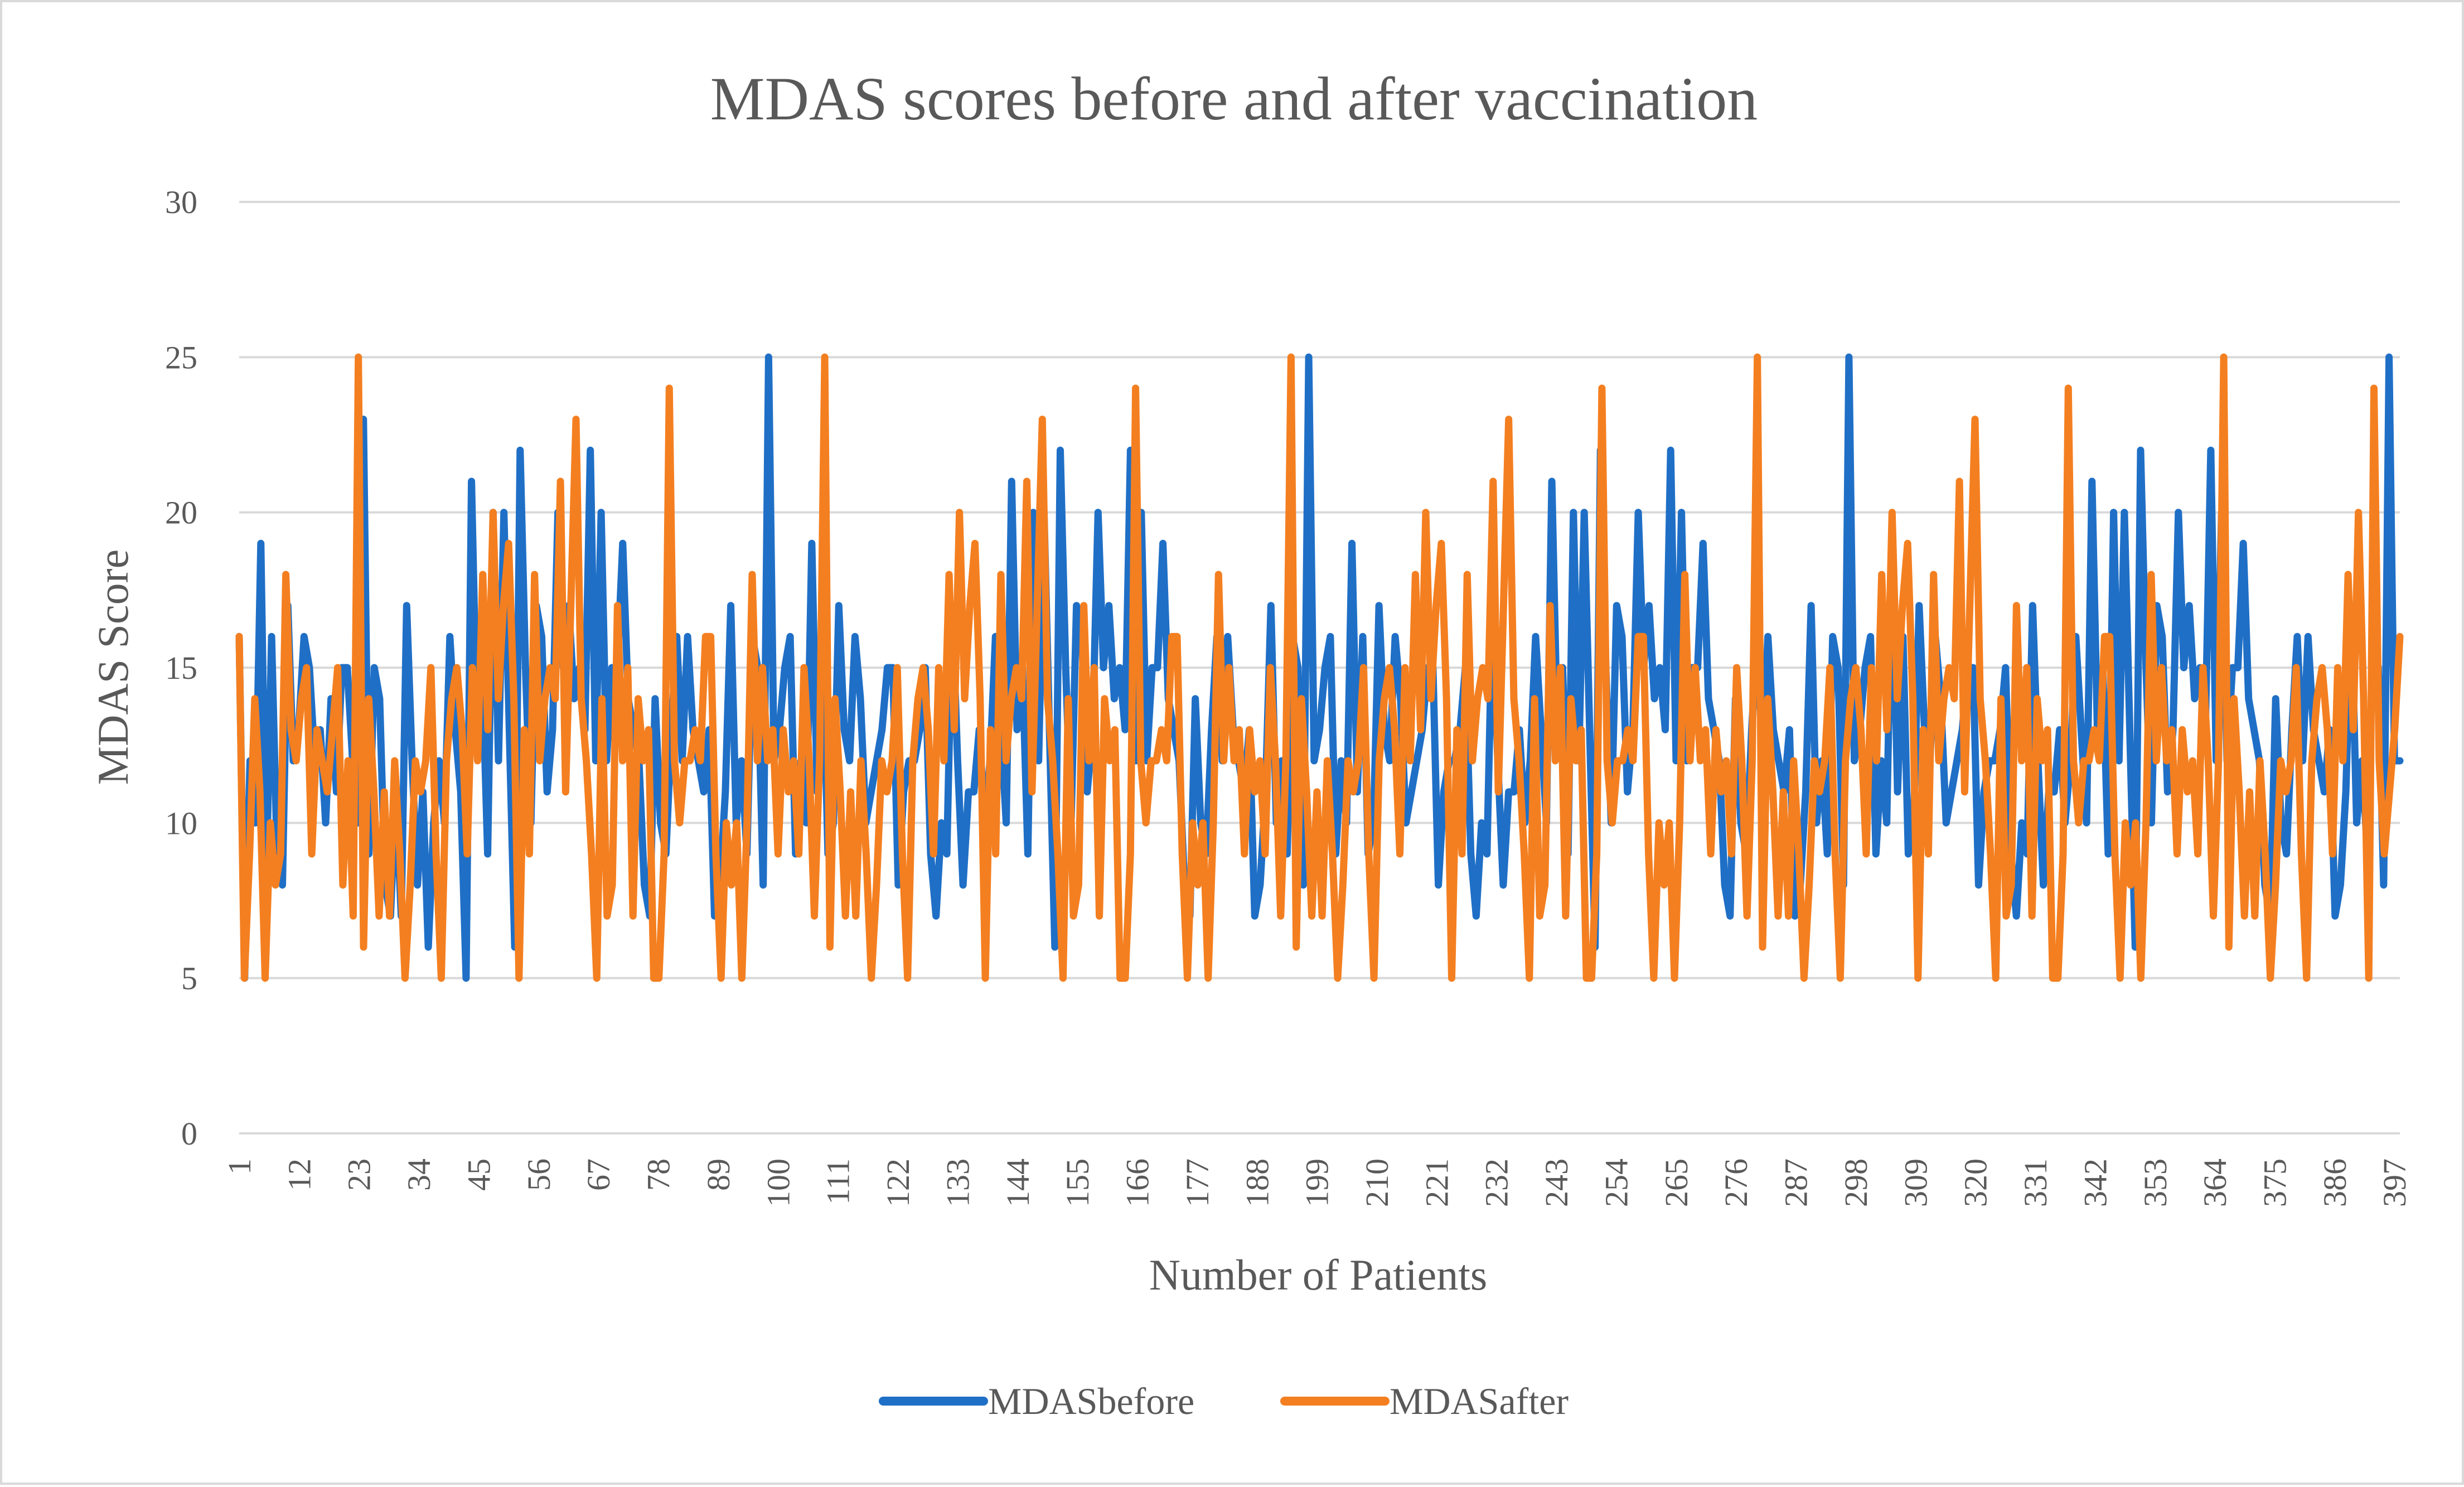 The image size is (2464, 1487). Describe the element at coordinates (1234, 99) in the screenshot. I see `chart-title: MDAS scores before and after vaccination` at that location.